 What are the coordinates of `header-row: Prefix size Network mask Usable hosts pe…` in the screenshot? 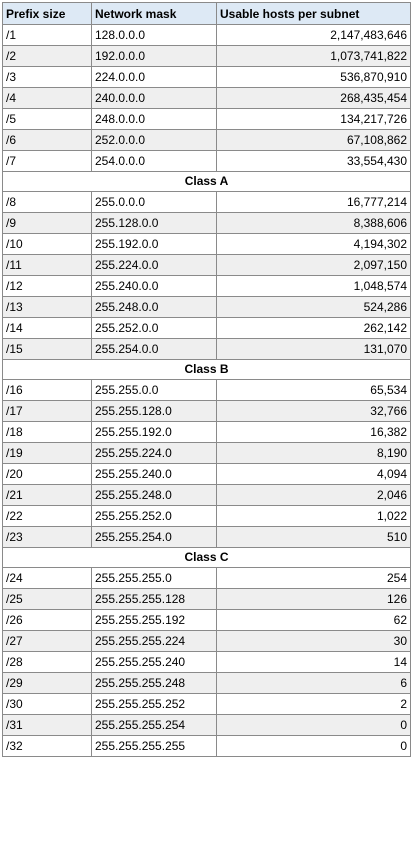 It's located at (206, 13).